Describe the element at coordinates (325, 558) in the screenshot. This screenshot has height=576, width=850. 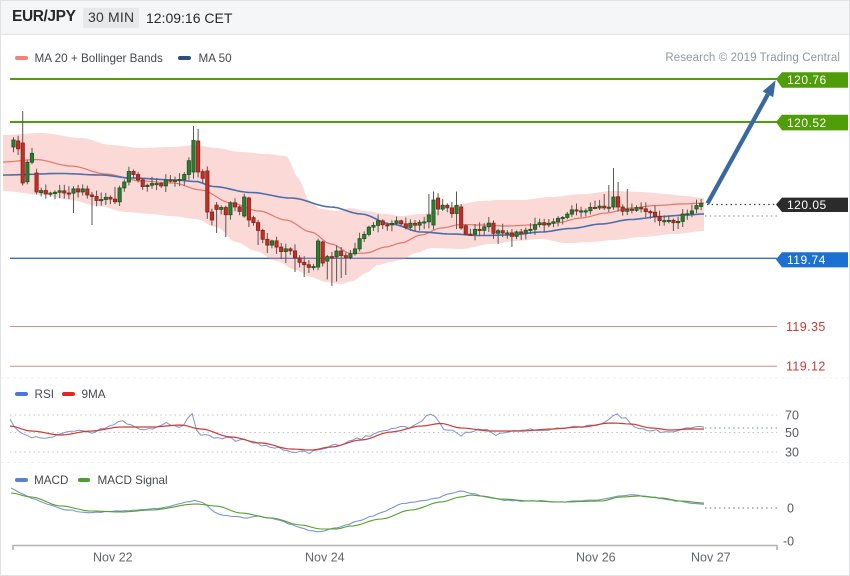
I see `svg-text: Nov 24` at that location.